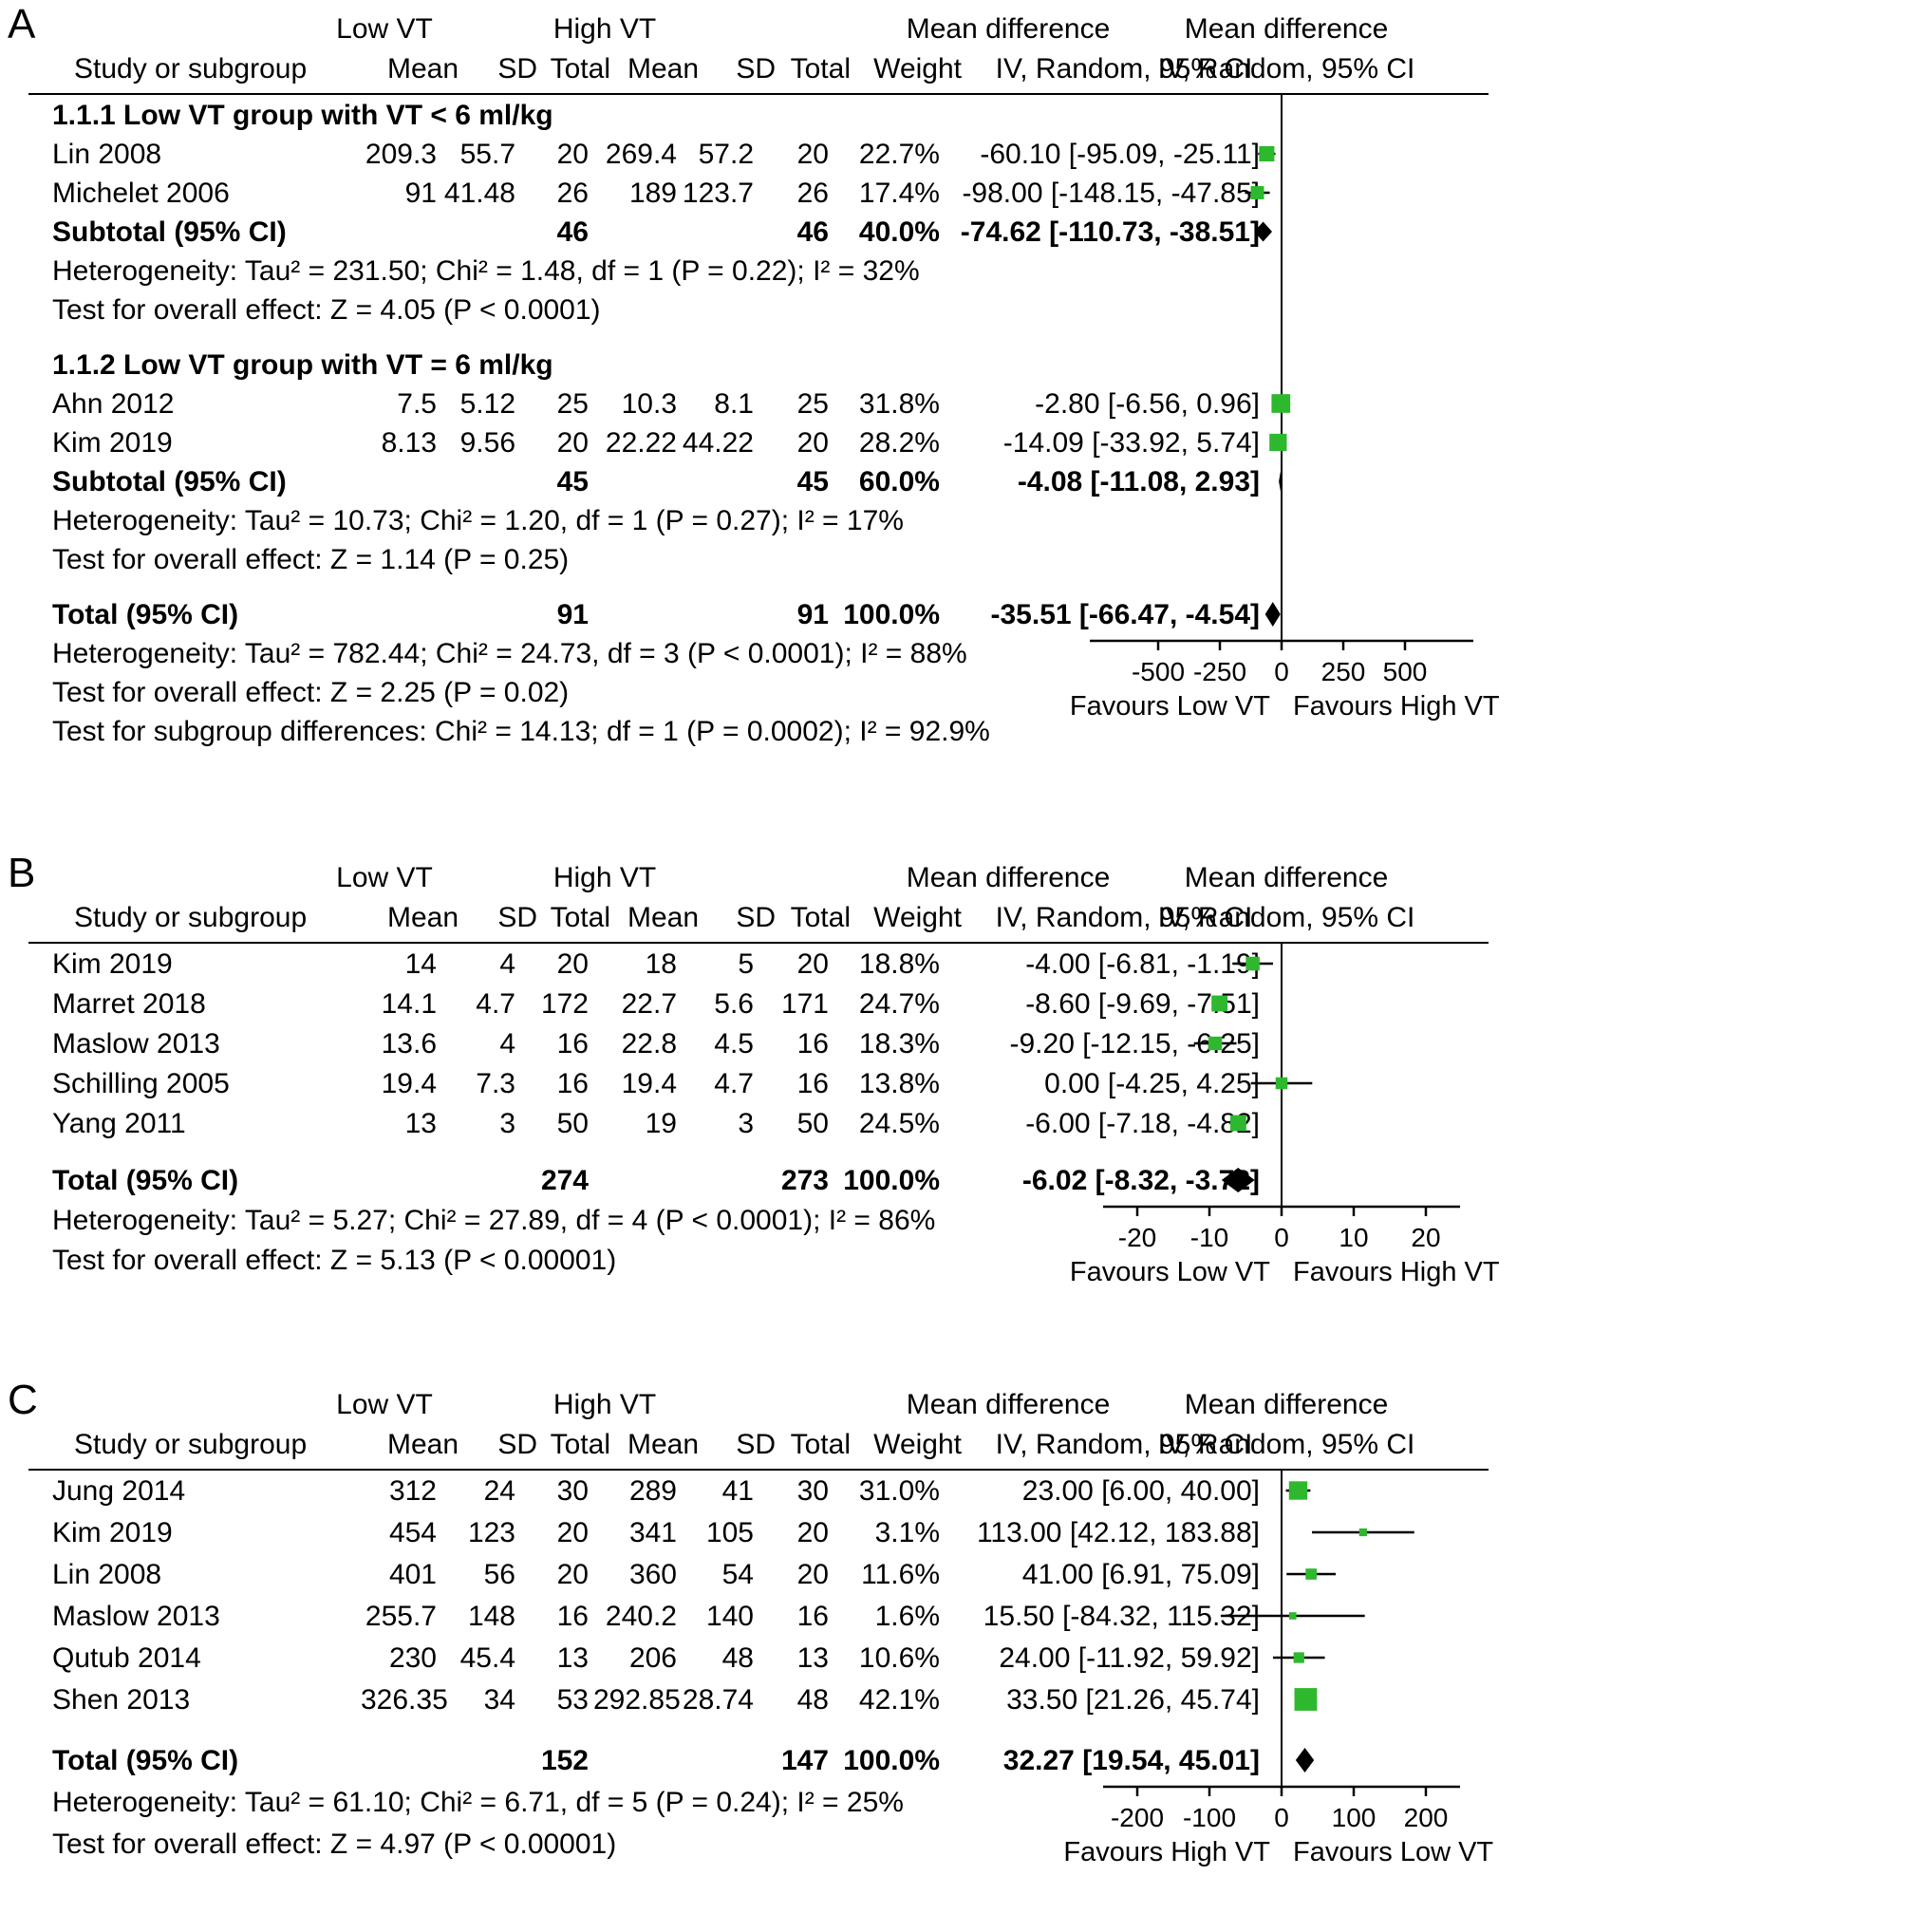 This screenshot has width=1929, height=1932. Describe the element at coordinates (899, 232) in the screenshot. I see `cell-w: 40.0%` at that location.